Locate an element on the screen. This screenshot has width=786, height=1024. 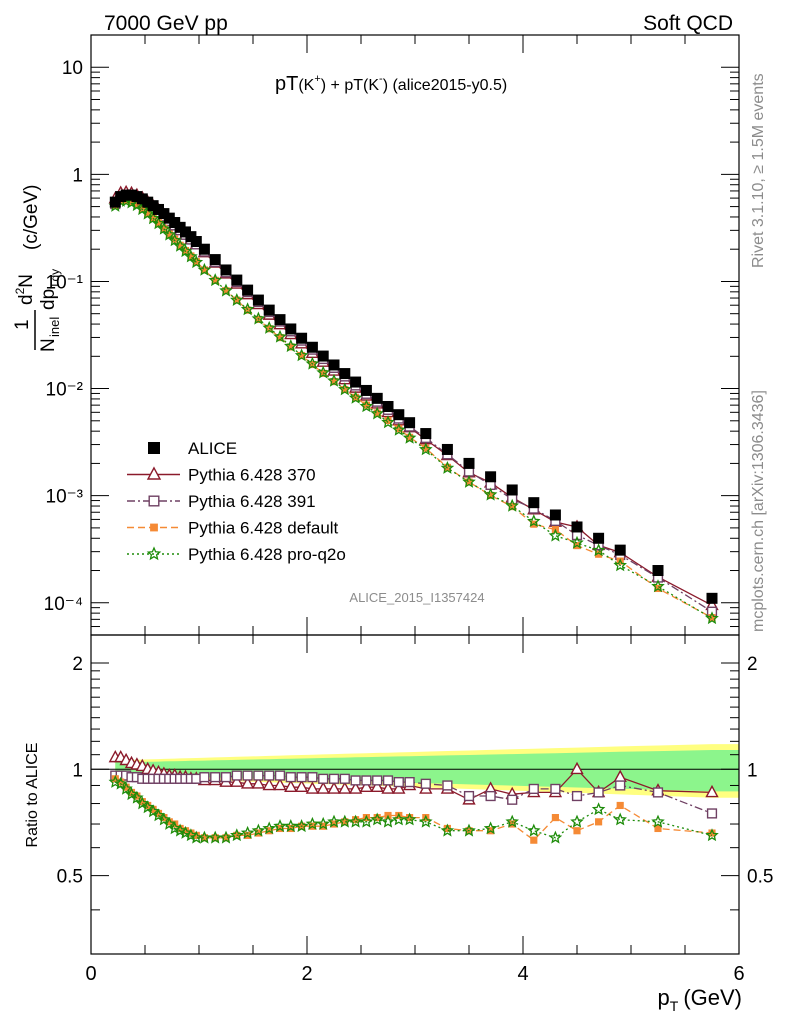
x-tick-label: 4 is located at coordinates (522, 974).